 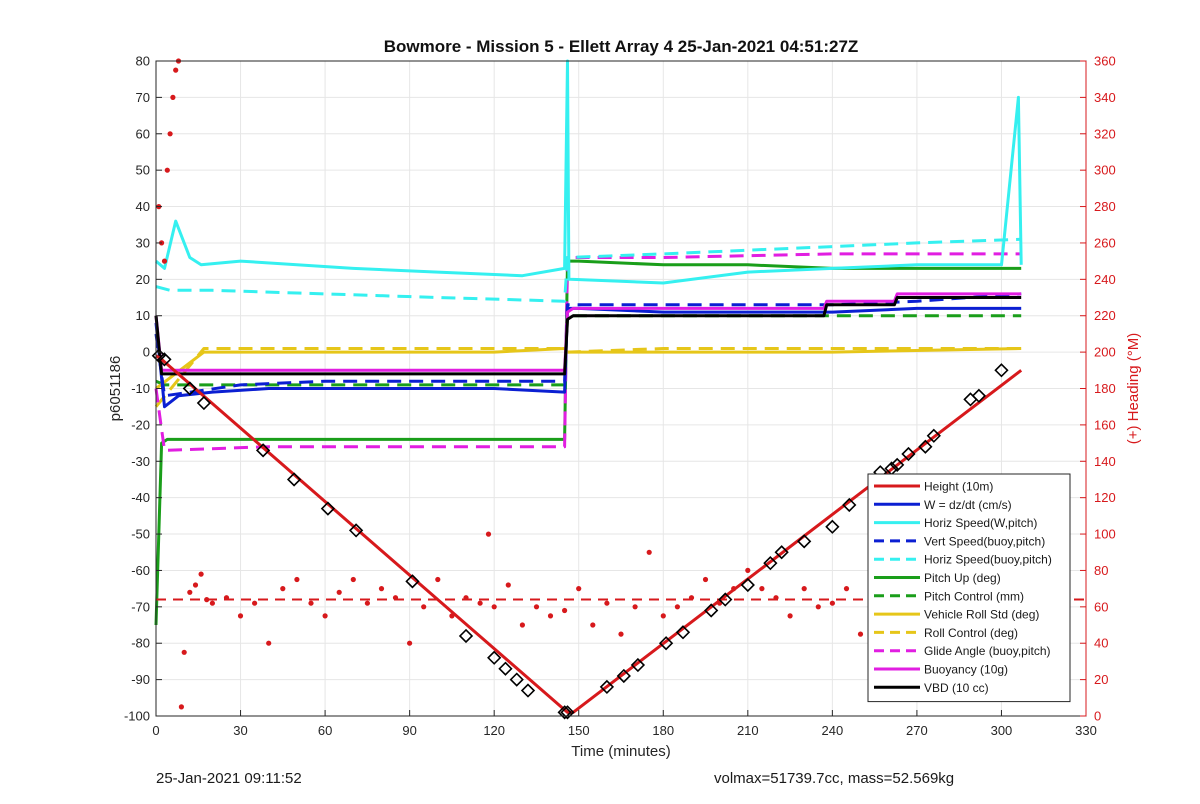 What do you see at coordinates (971, 633) in the screenshot?
I see `legend-label: Roll Control (deg)` at bounding box center [971, 633].